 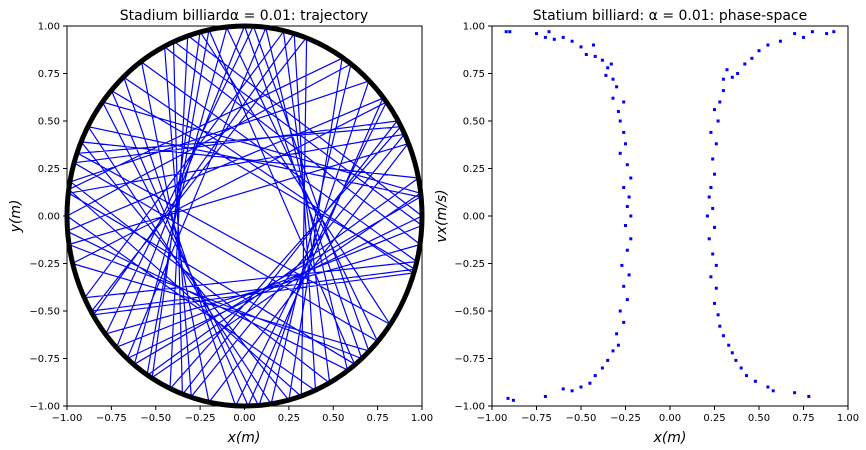 What do you see at coordinates (848, 418) in the screenshot?
I see `phase-space-xtick-label: 1.00` at bounding box center [848, 418].